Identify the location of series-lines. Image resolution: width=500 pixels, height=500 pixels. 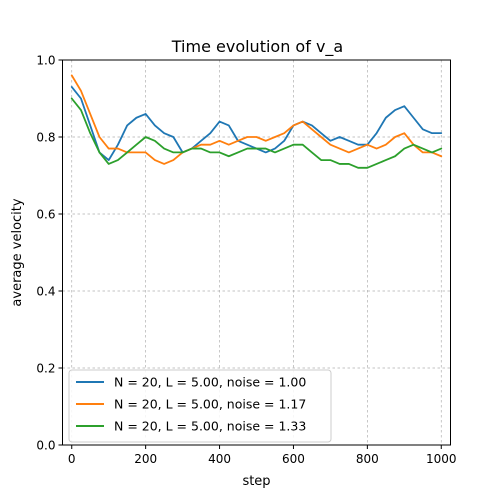
(256, 121).